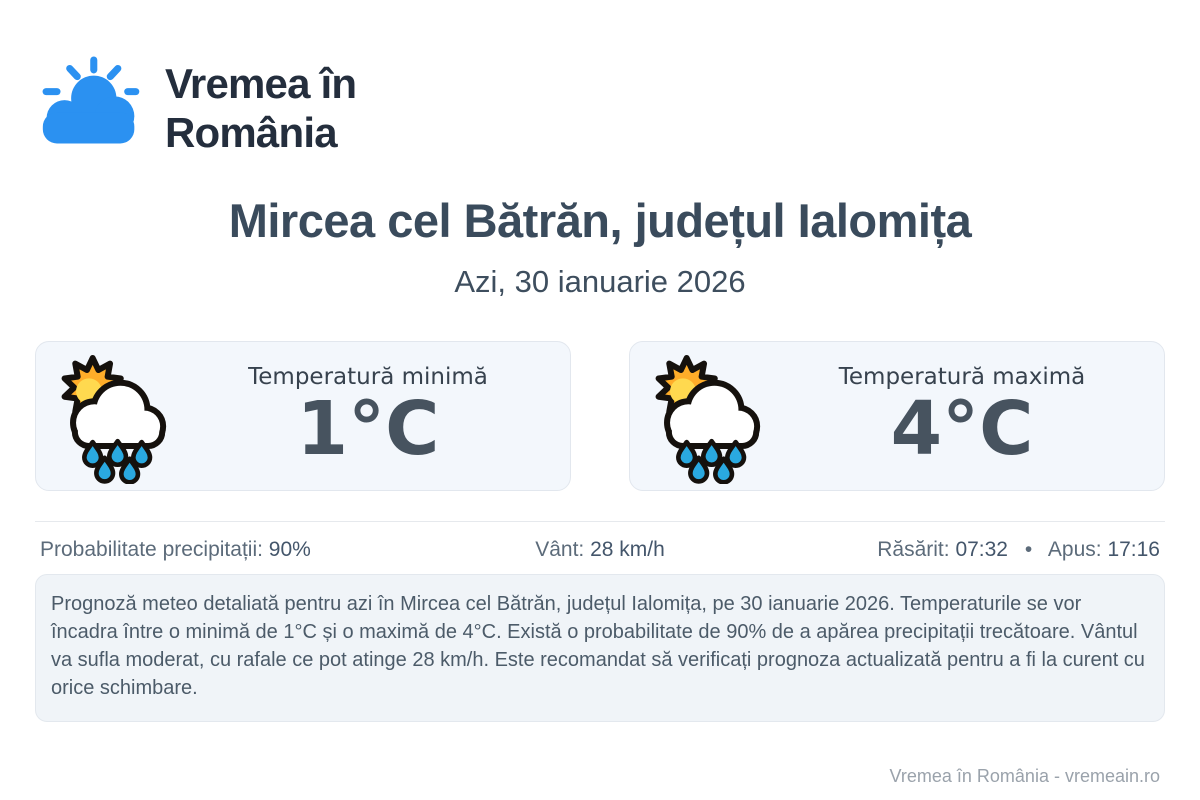 This screenshot has width=1200, height=800. What do you see at coordinates (962, 376) in the screenshot?
I see `max-temperature-label: Temperatură maximă` at bounding box center [962, 376].